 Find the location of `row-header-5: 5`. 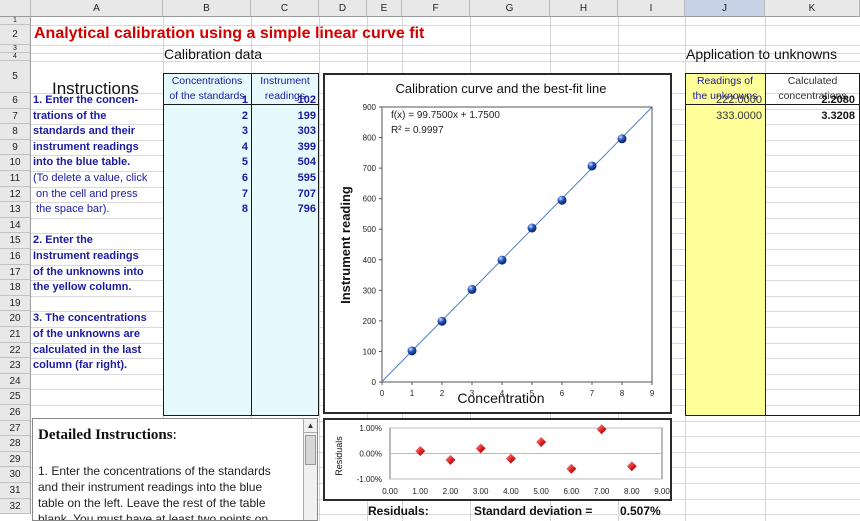

row-header-5: 5 is located at coordinates (15, 77).